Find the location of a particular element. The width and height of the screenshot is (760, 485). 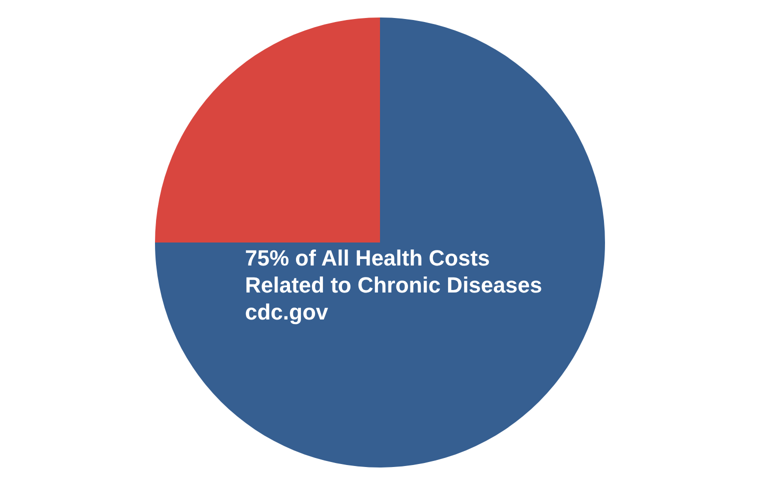

text: cdc.gov is located at coordinates (287, 312).